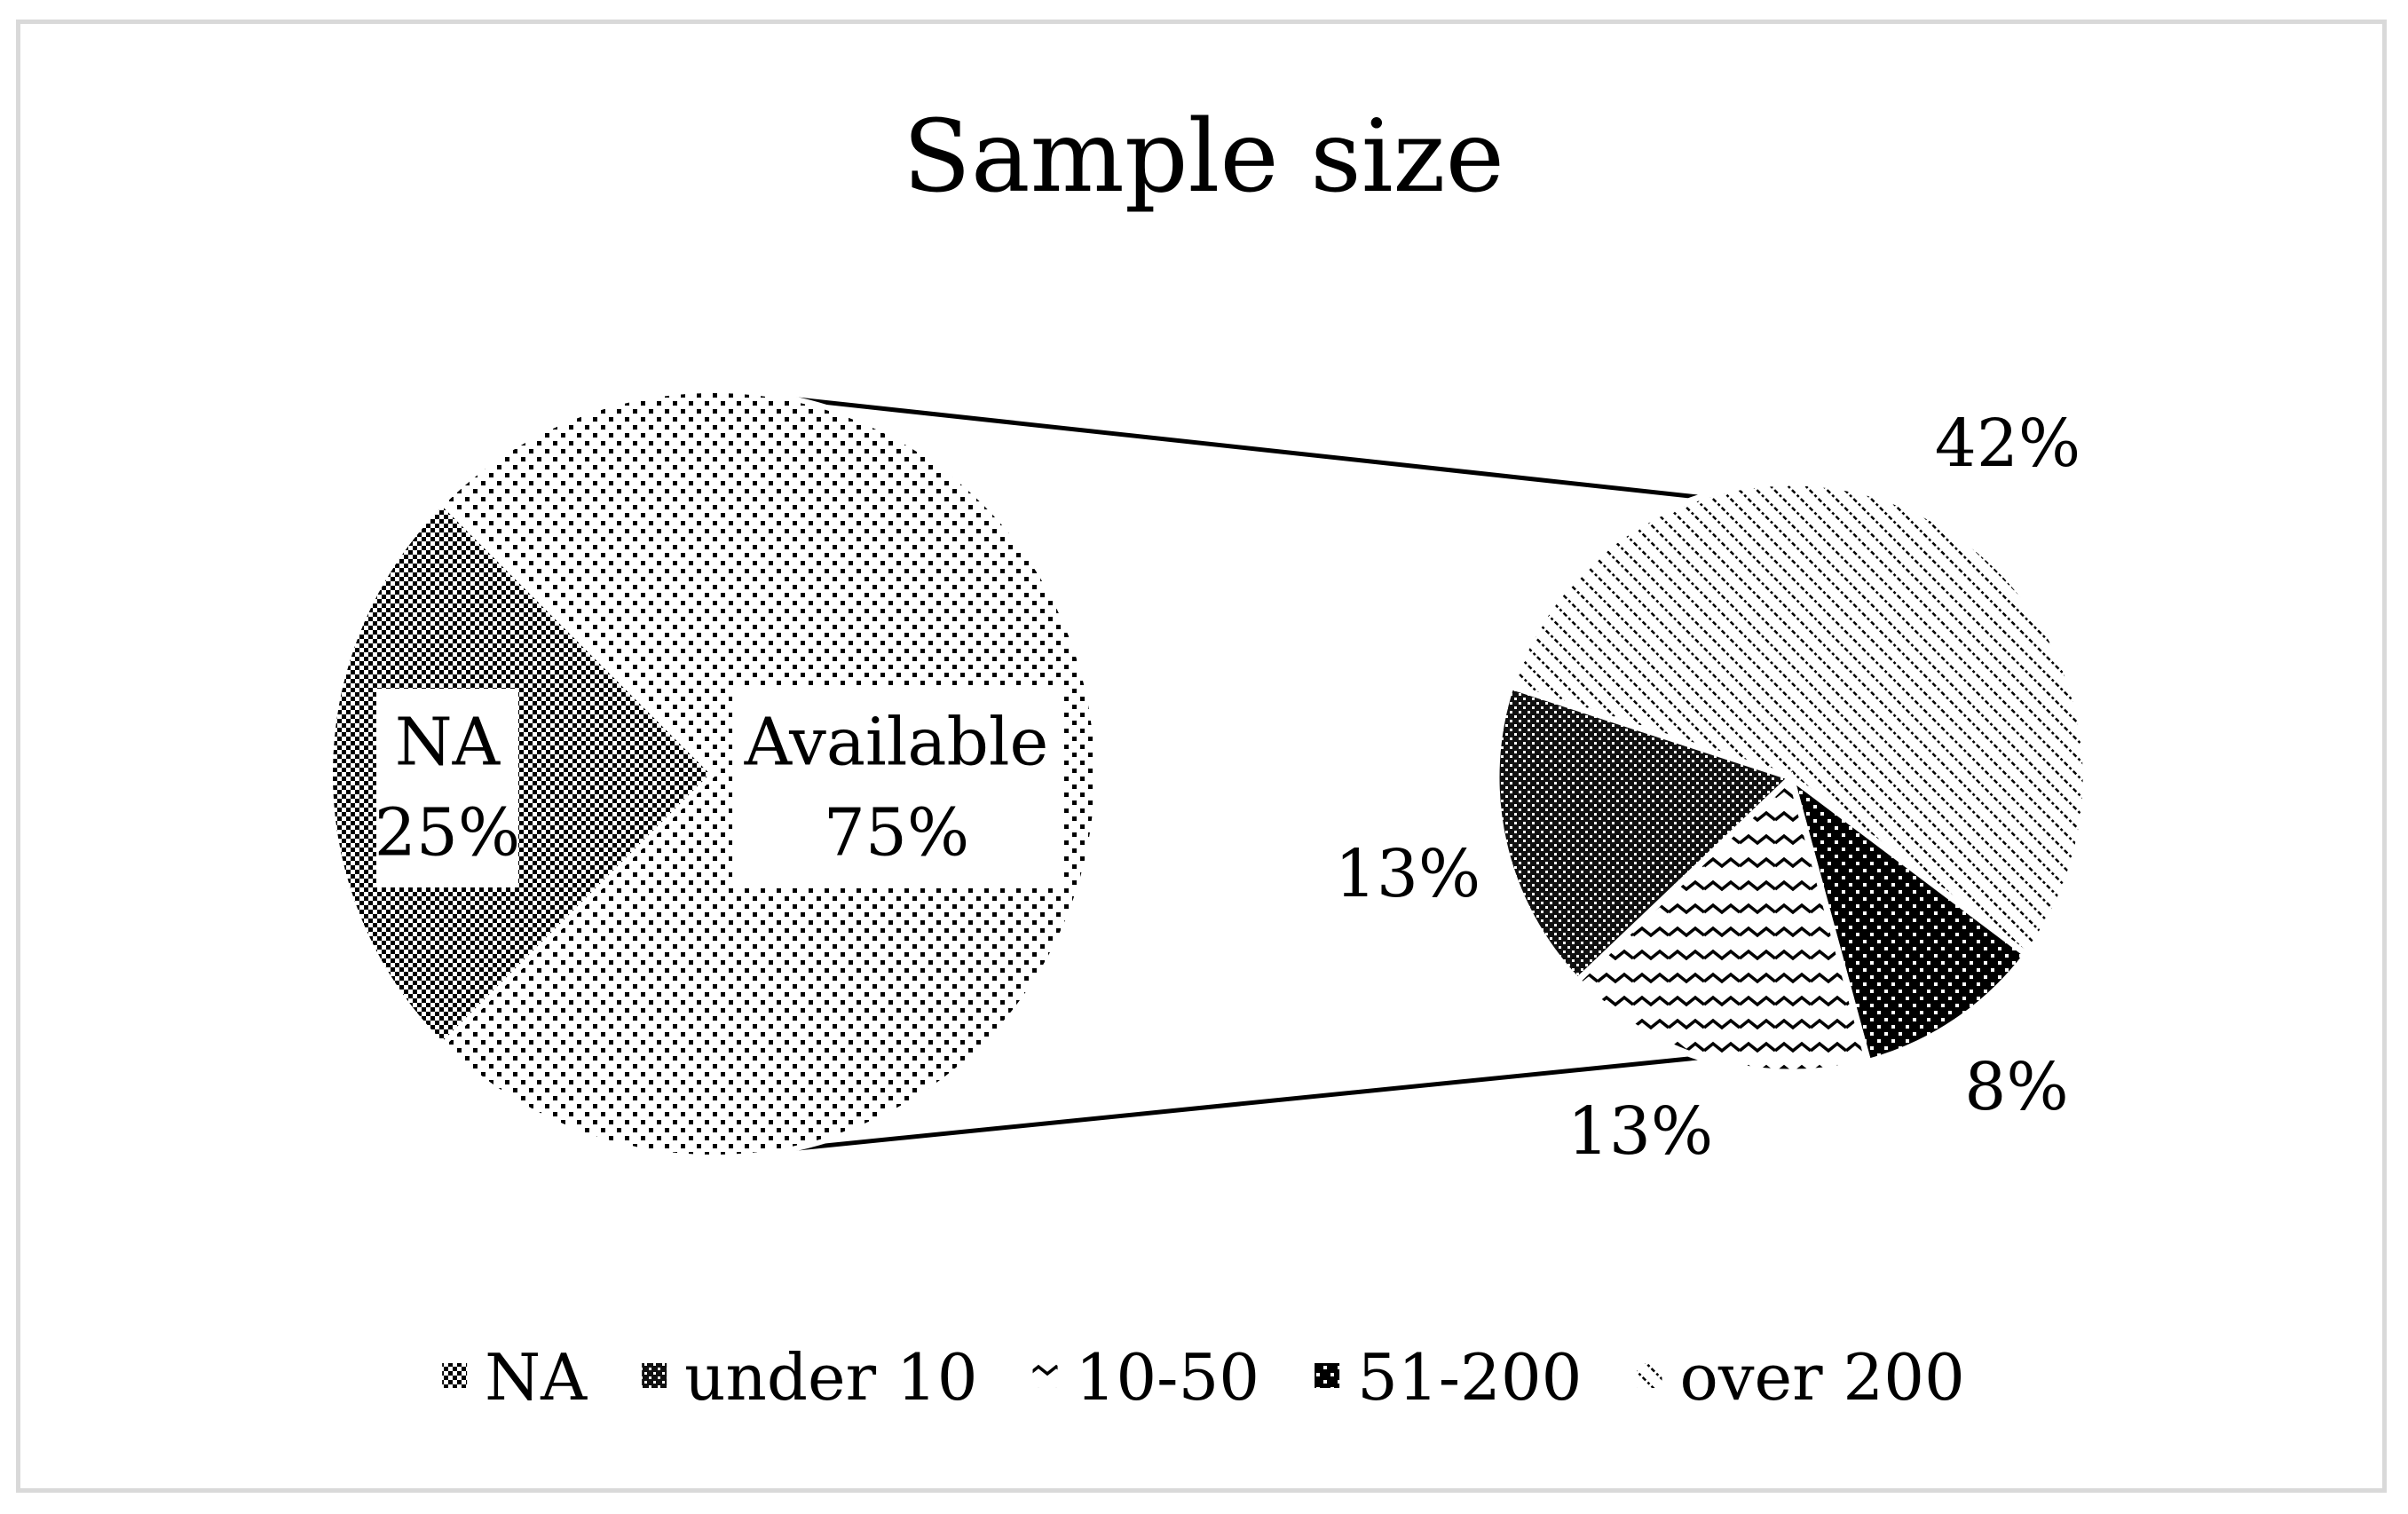 Image resolution: width=2408 pixels, height=1514 pixels. Describe the element at coordinates (2008, 444) in the screenshot. I see `data-label-over-200: 42%` at that location.